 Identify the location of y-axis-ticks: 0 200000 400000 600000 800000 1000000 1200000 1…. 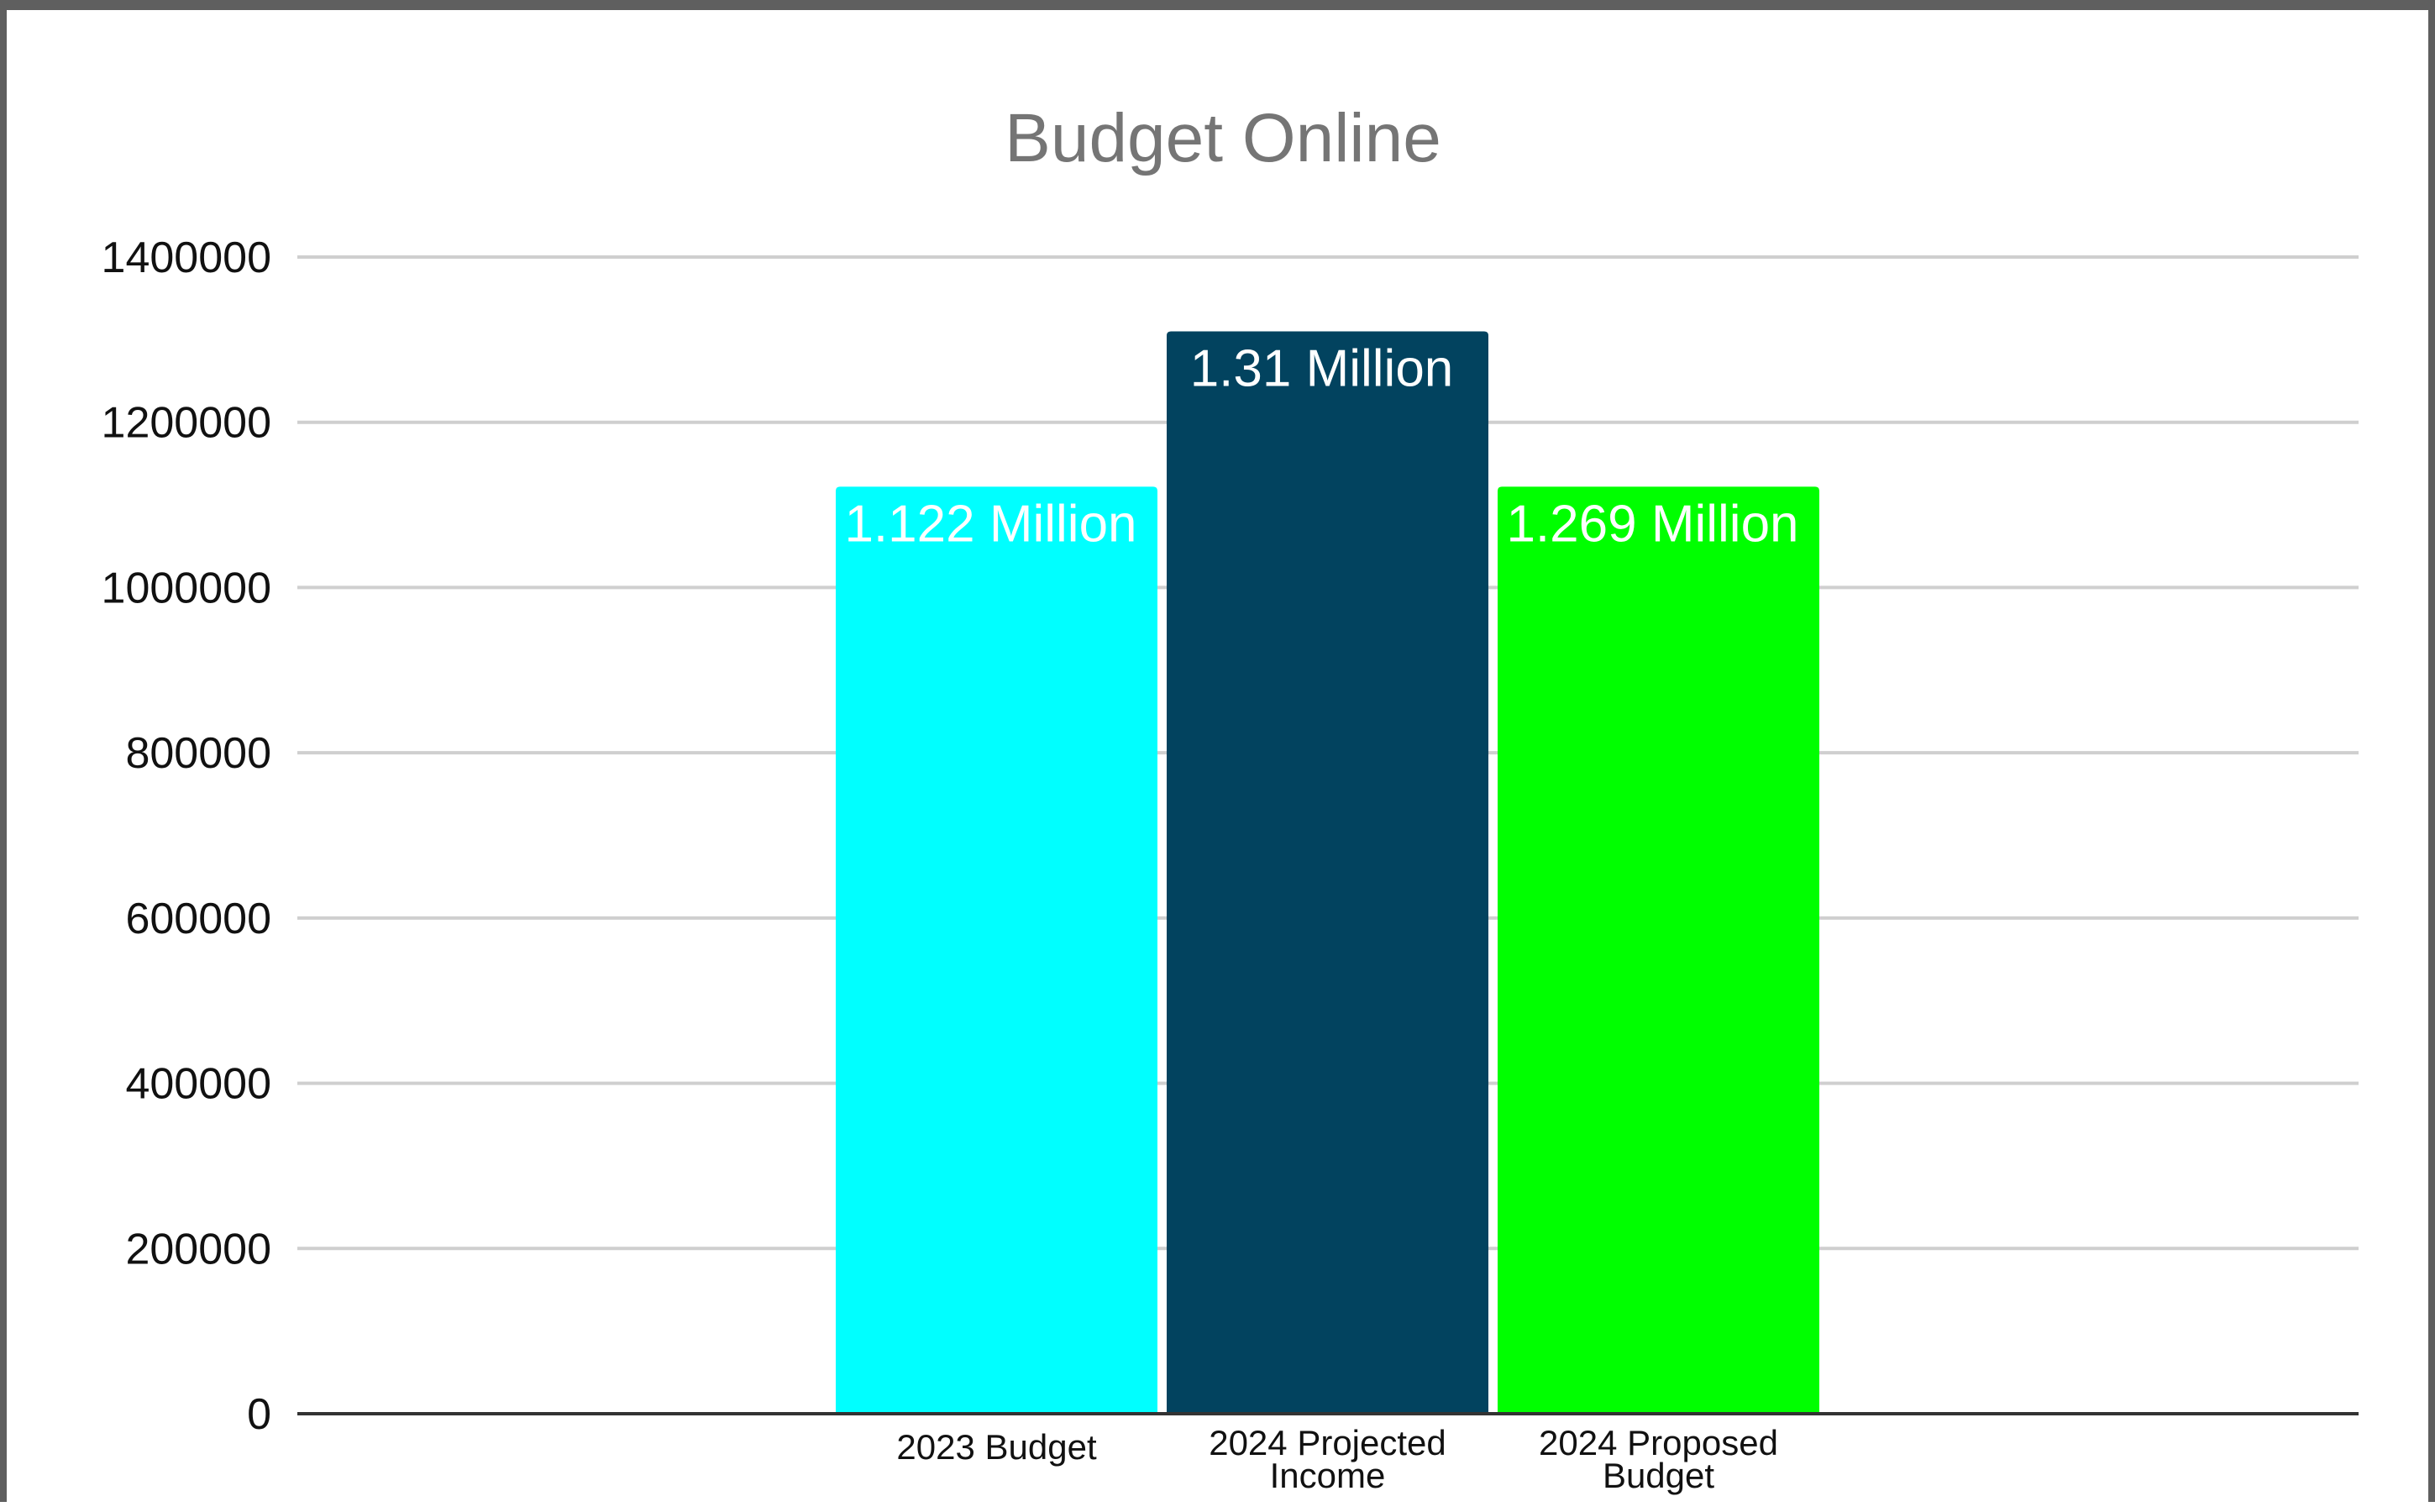
(186, 836).